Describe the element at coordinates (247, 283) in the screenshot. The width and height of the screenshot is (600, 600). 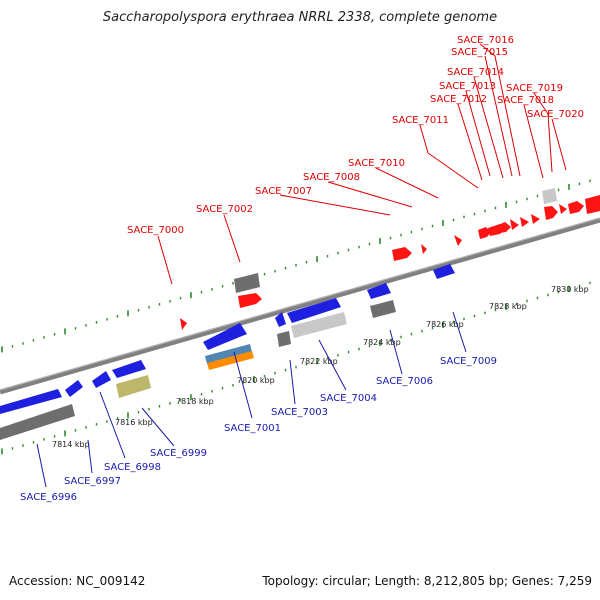
I see `gray-block-upper` at that location.